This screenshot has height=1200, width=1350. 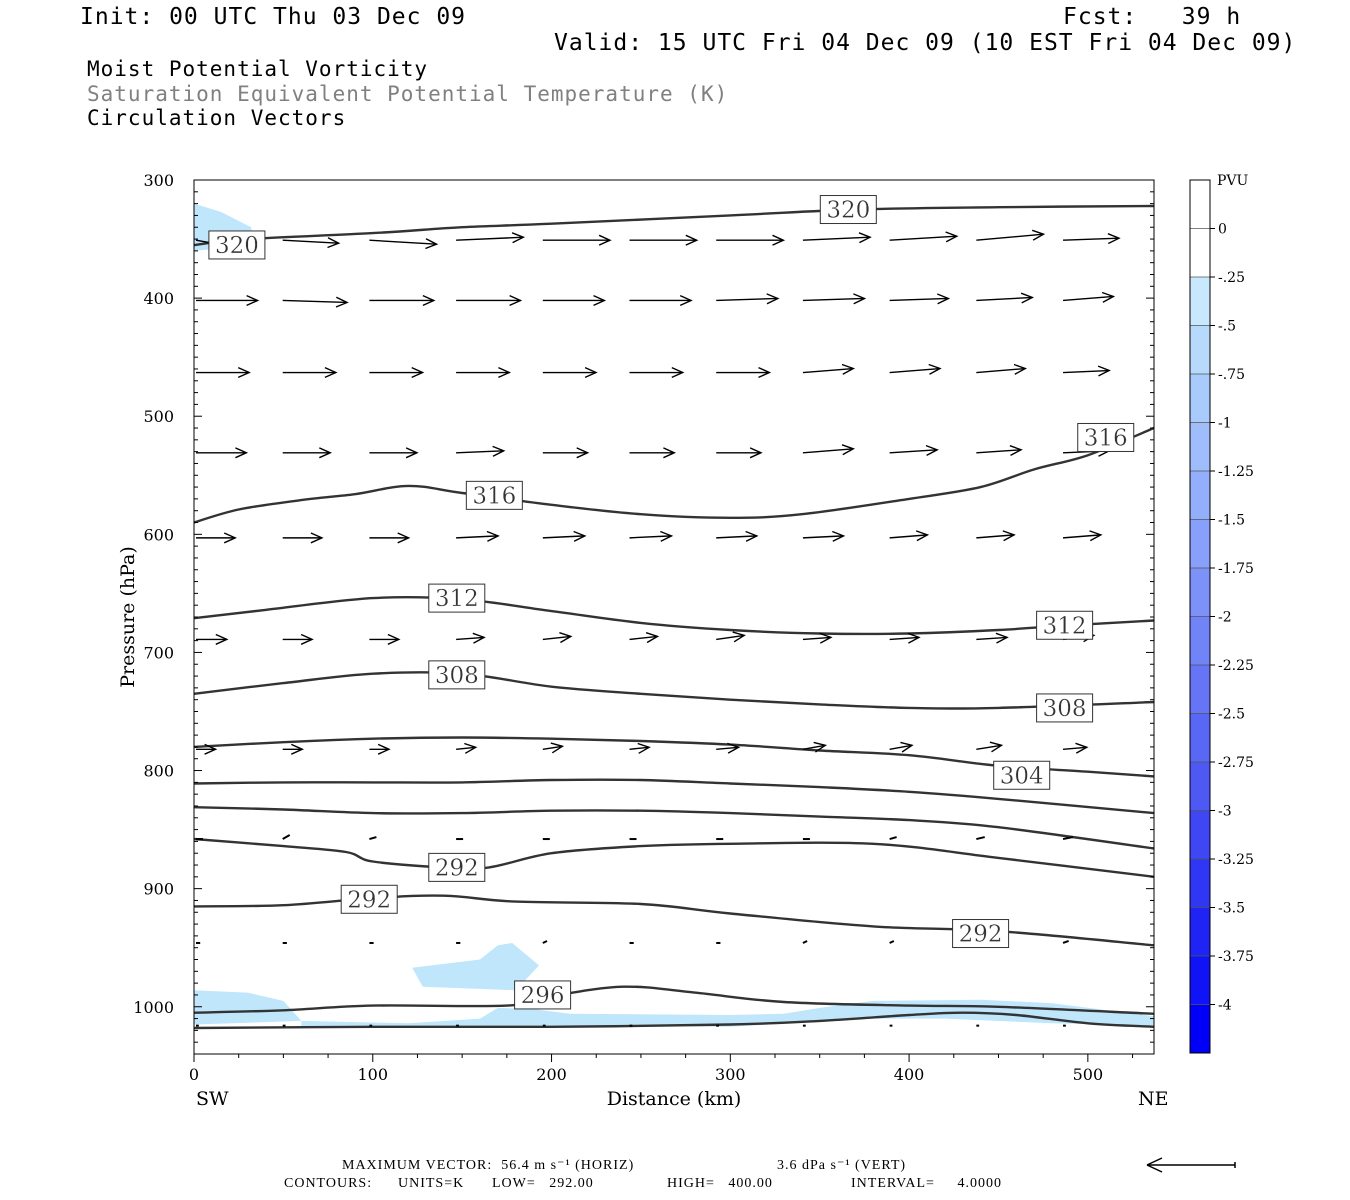 I want to click on colorbar-label: -1.25, so click(x=1236, y=472).